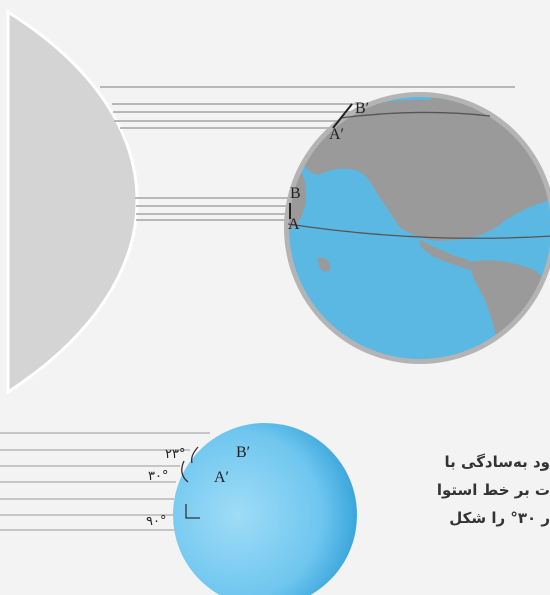 Image resolution: width=550 pixels, height=595 pixels. I want to click on angle-label-23: ۲۳°, so click(175, 454).